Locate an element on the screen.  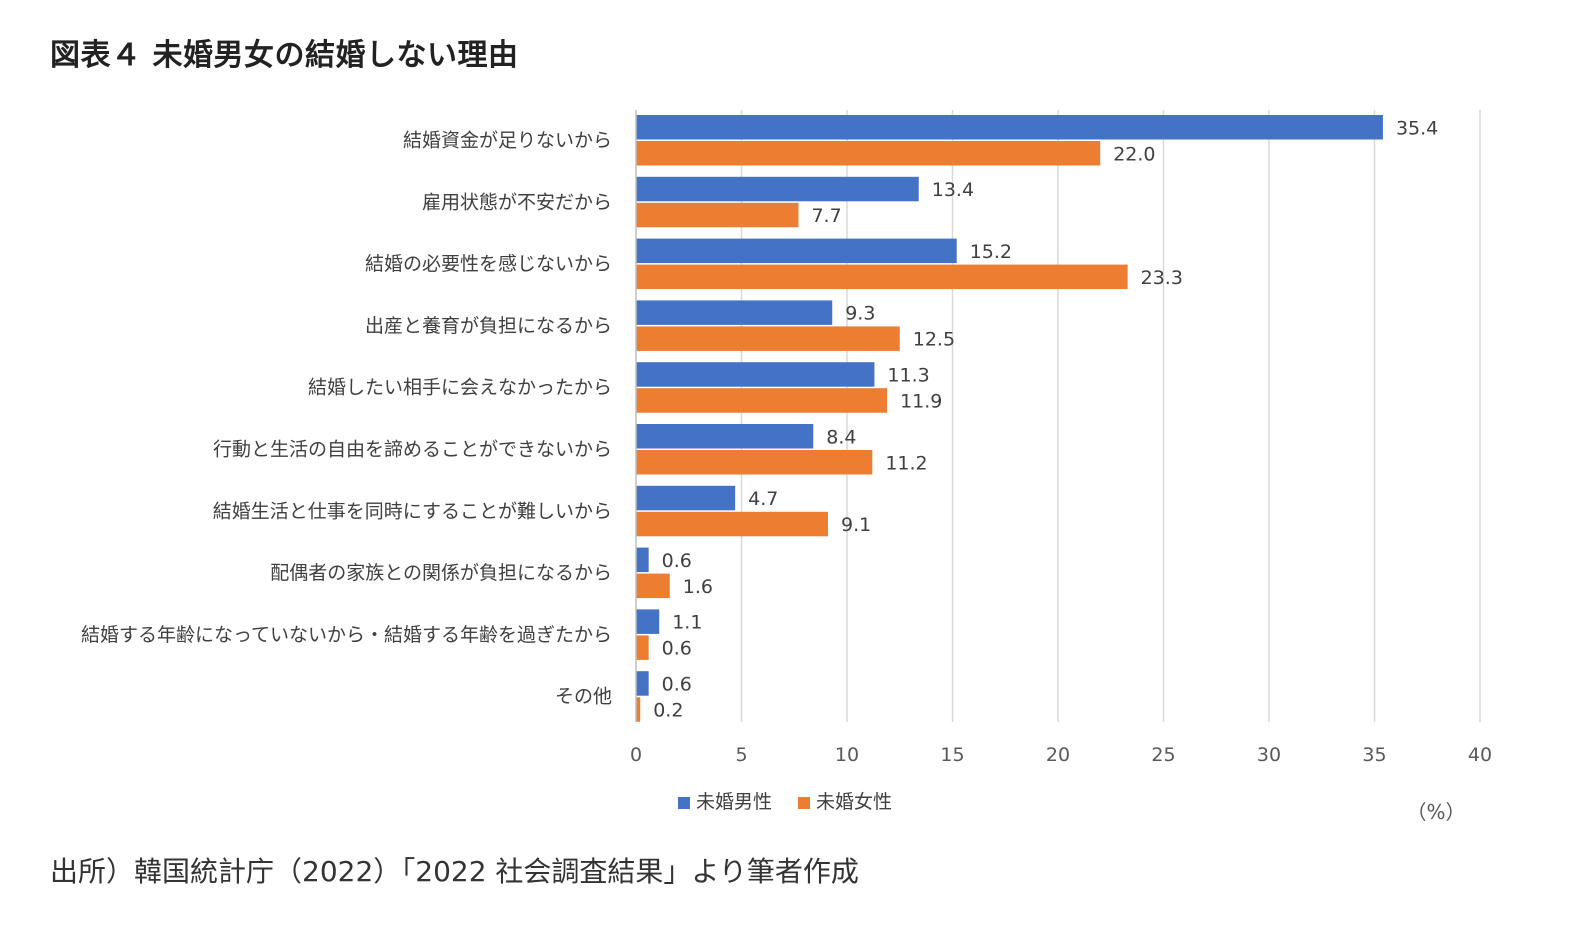
data-label: 15.2 is located at coordinates (991, 252).